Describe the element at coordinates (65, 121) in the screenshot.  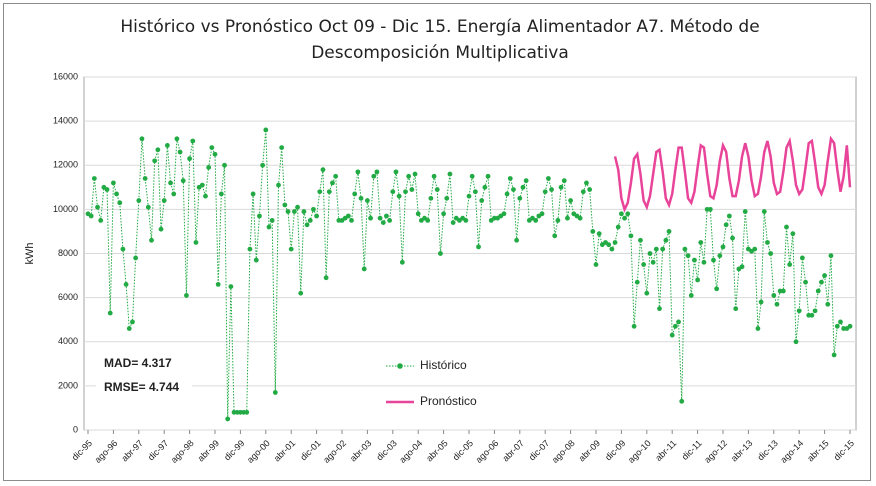
I see `y-tick-label: 14000` at that location.